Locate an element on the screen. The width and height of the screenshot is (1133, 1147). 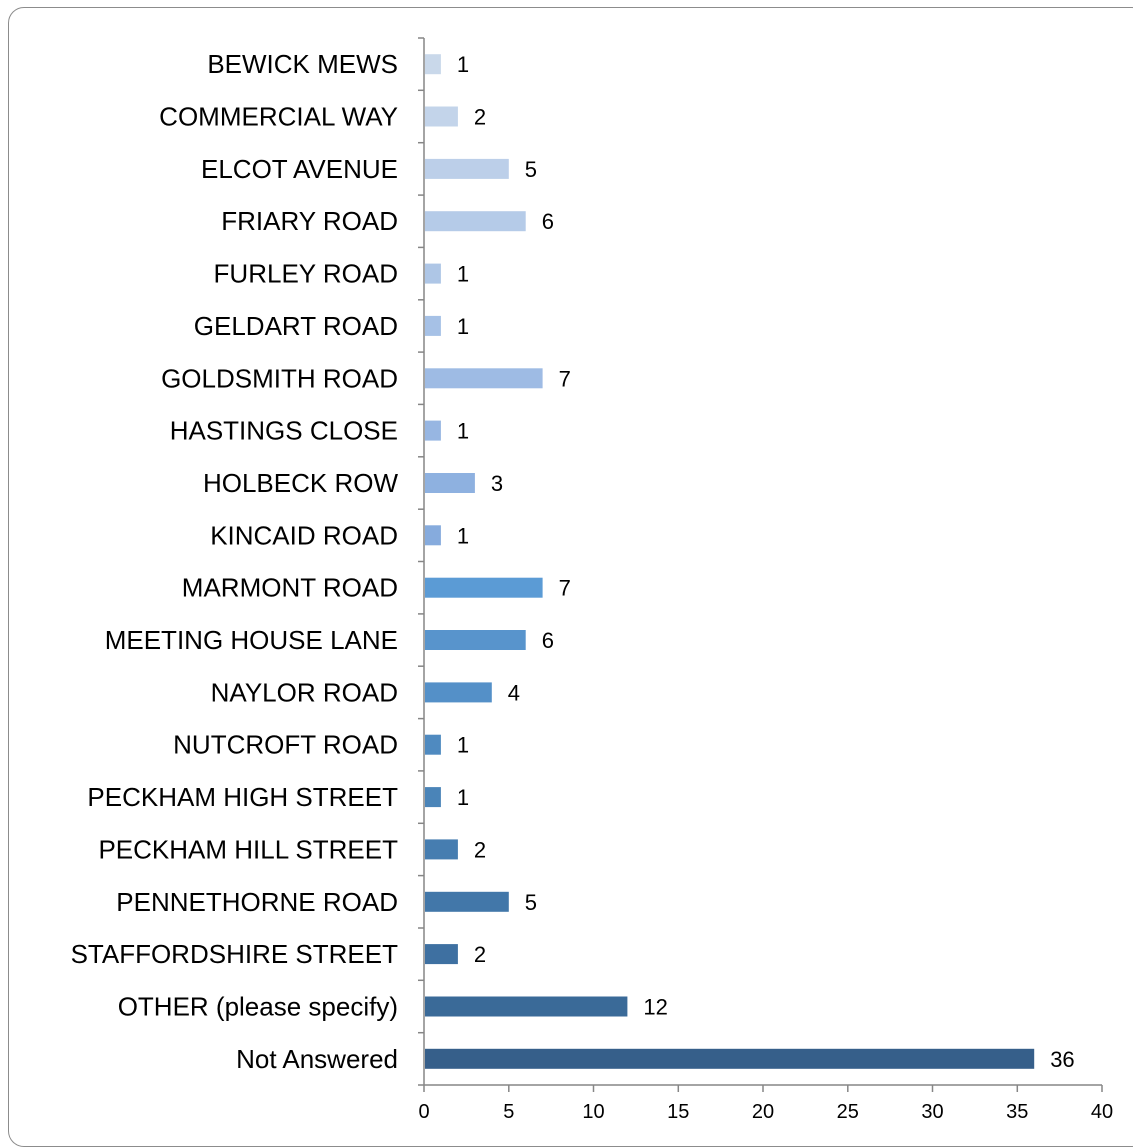
x-tick-label: 15 is located at coordinates (678, 1112).